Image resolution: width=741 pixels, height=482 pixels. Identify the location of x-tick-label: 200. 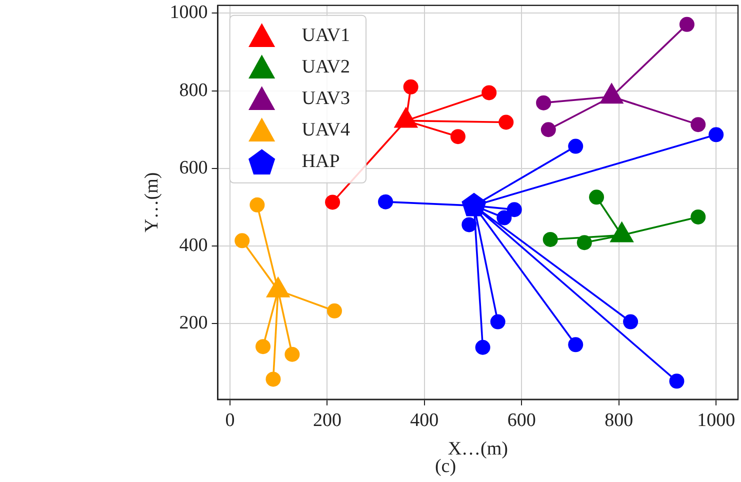
(327, 420).